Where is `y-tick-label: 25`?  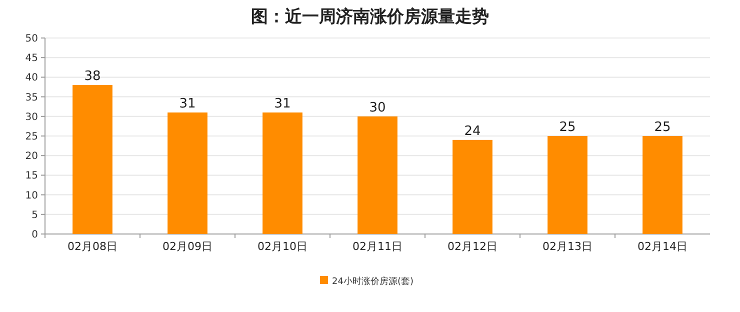
y-tick-label: 25 is located at coordinates (31, 137).